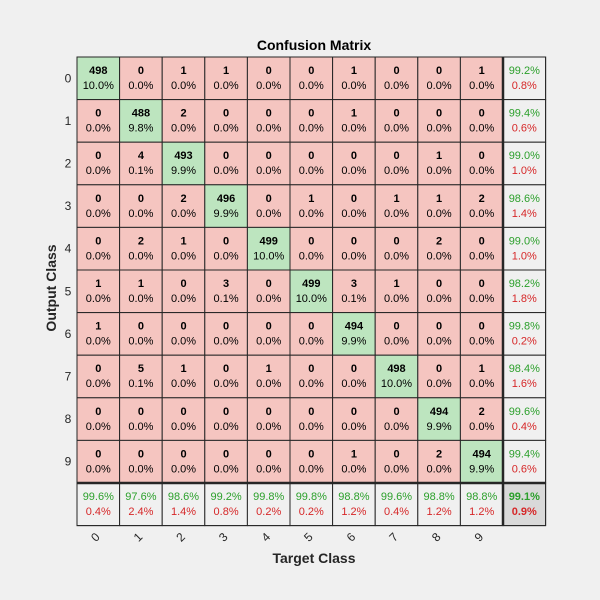 The width and height of the screenshot is (600, 600). What do you see at coordinates (396, 384) in the screenshot?
I see `cell-percent: 10.0%` at bounding box center [396, 384].